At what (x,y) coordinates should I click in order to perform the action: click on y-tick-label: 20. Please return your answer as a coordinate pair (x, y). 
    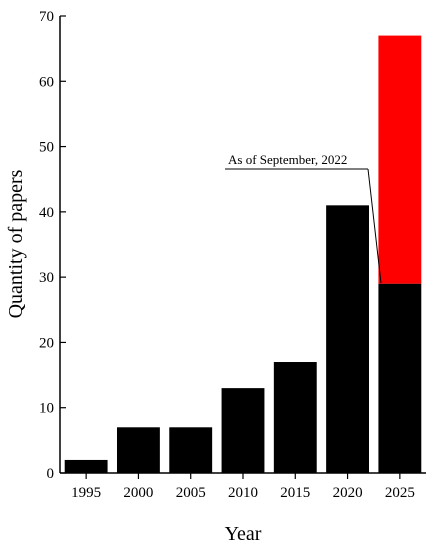
    Looking at the image, I should click on (46, 343).